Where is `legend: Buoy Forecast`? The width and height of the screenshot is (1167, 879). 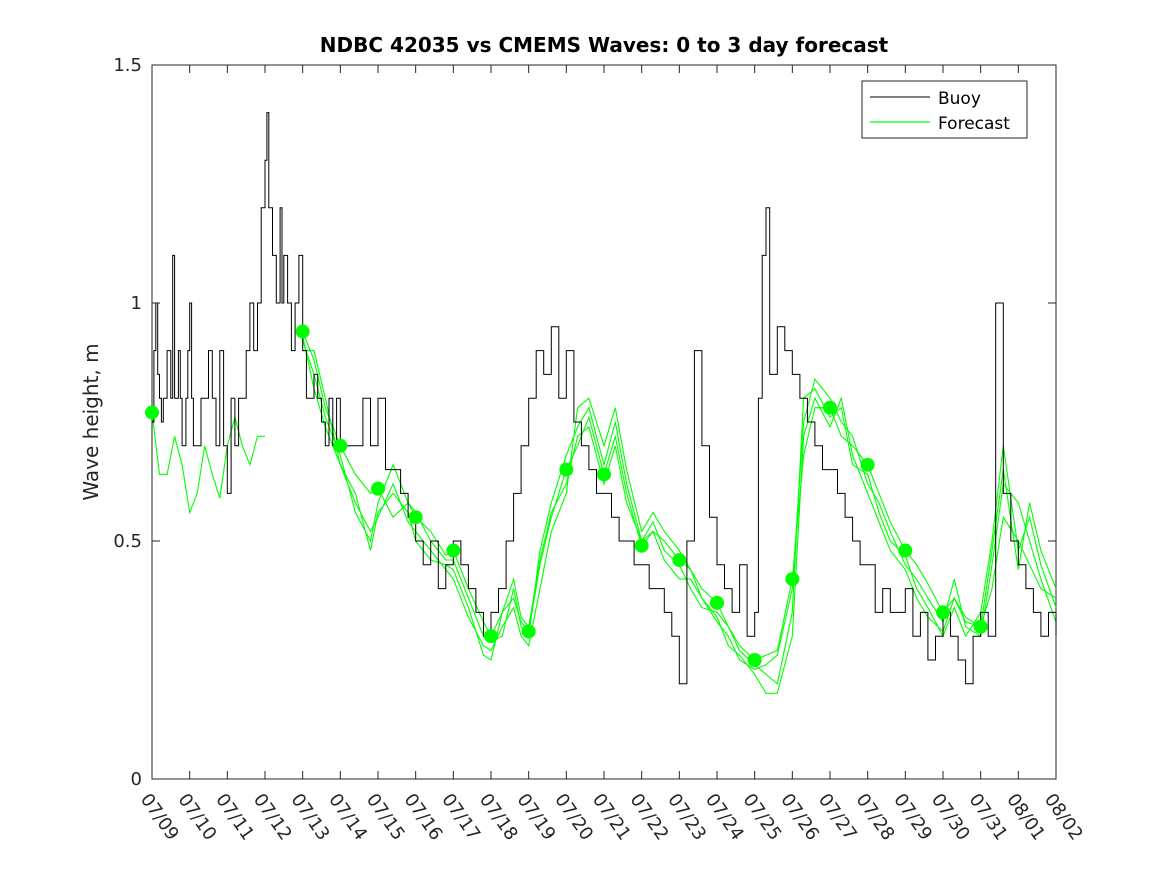
legend: Buoy Forecast is located at coordinates (944, 109).